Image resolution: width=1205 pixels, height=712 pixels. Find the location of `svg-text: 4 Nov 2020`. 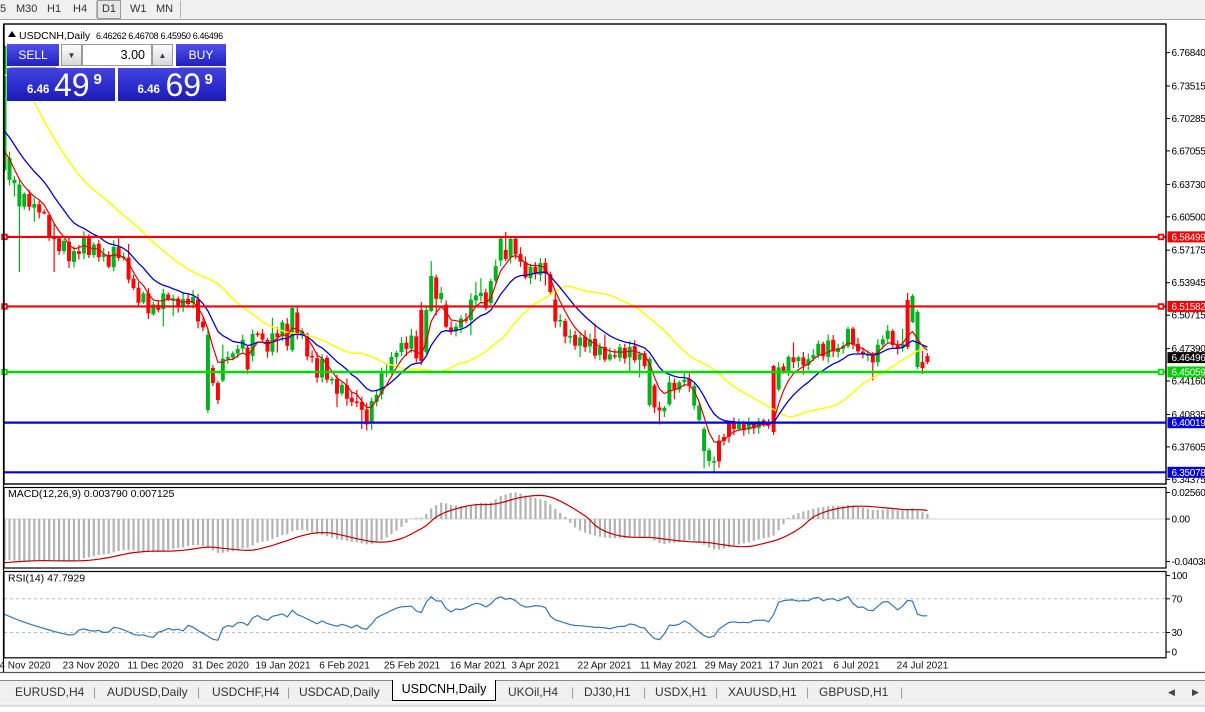

svg-text: 4 Nov 2020 is located at coordinates (25, 666).